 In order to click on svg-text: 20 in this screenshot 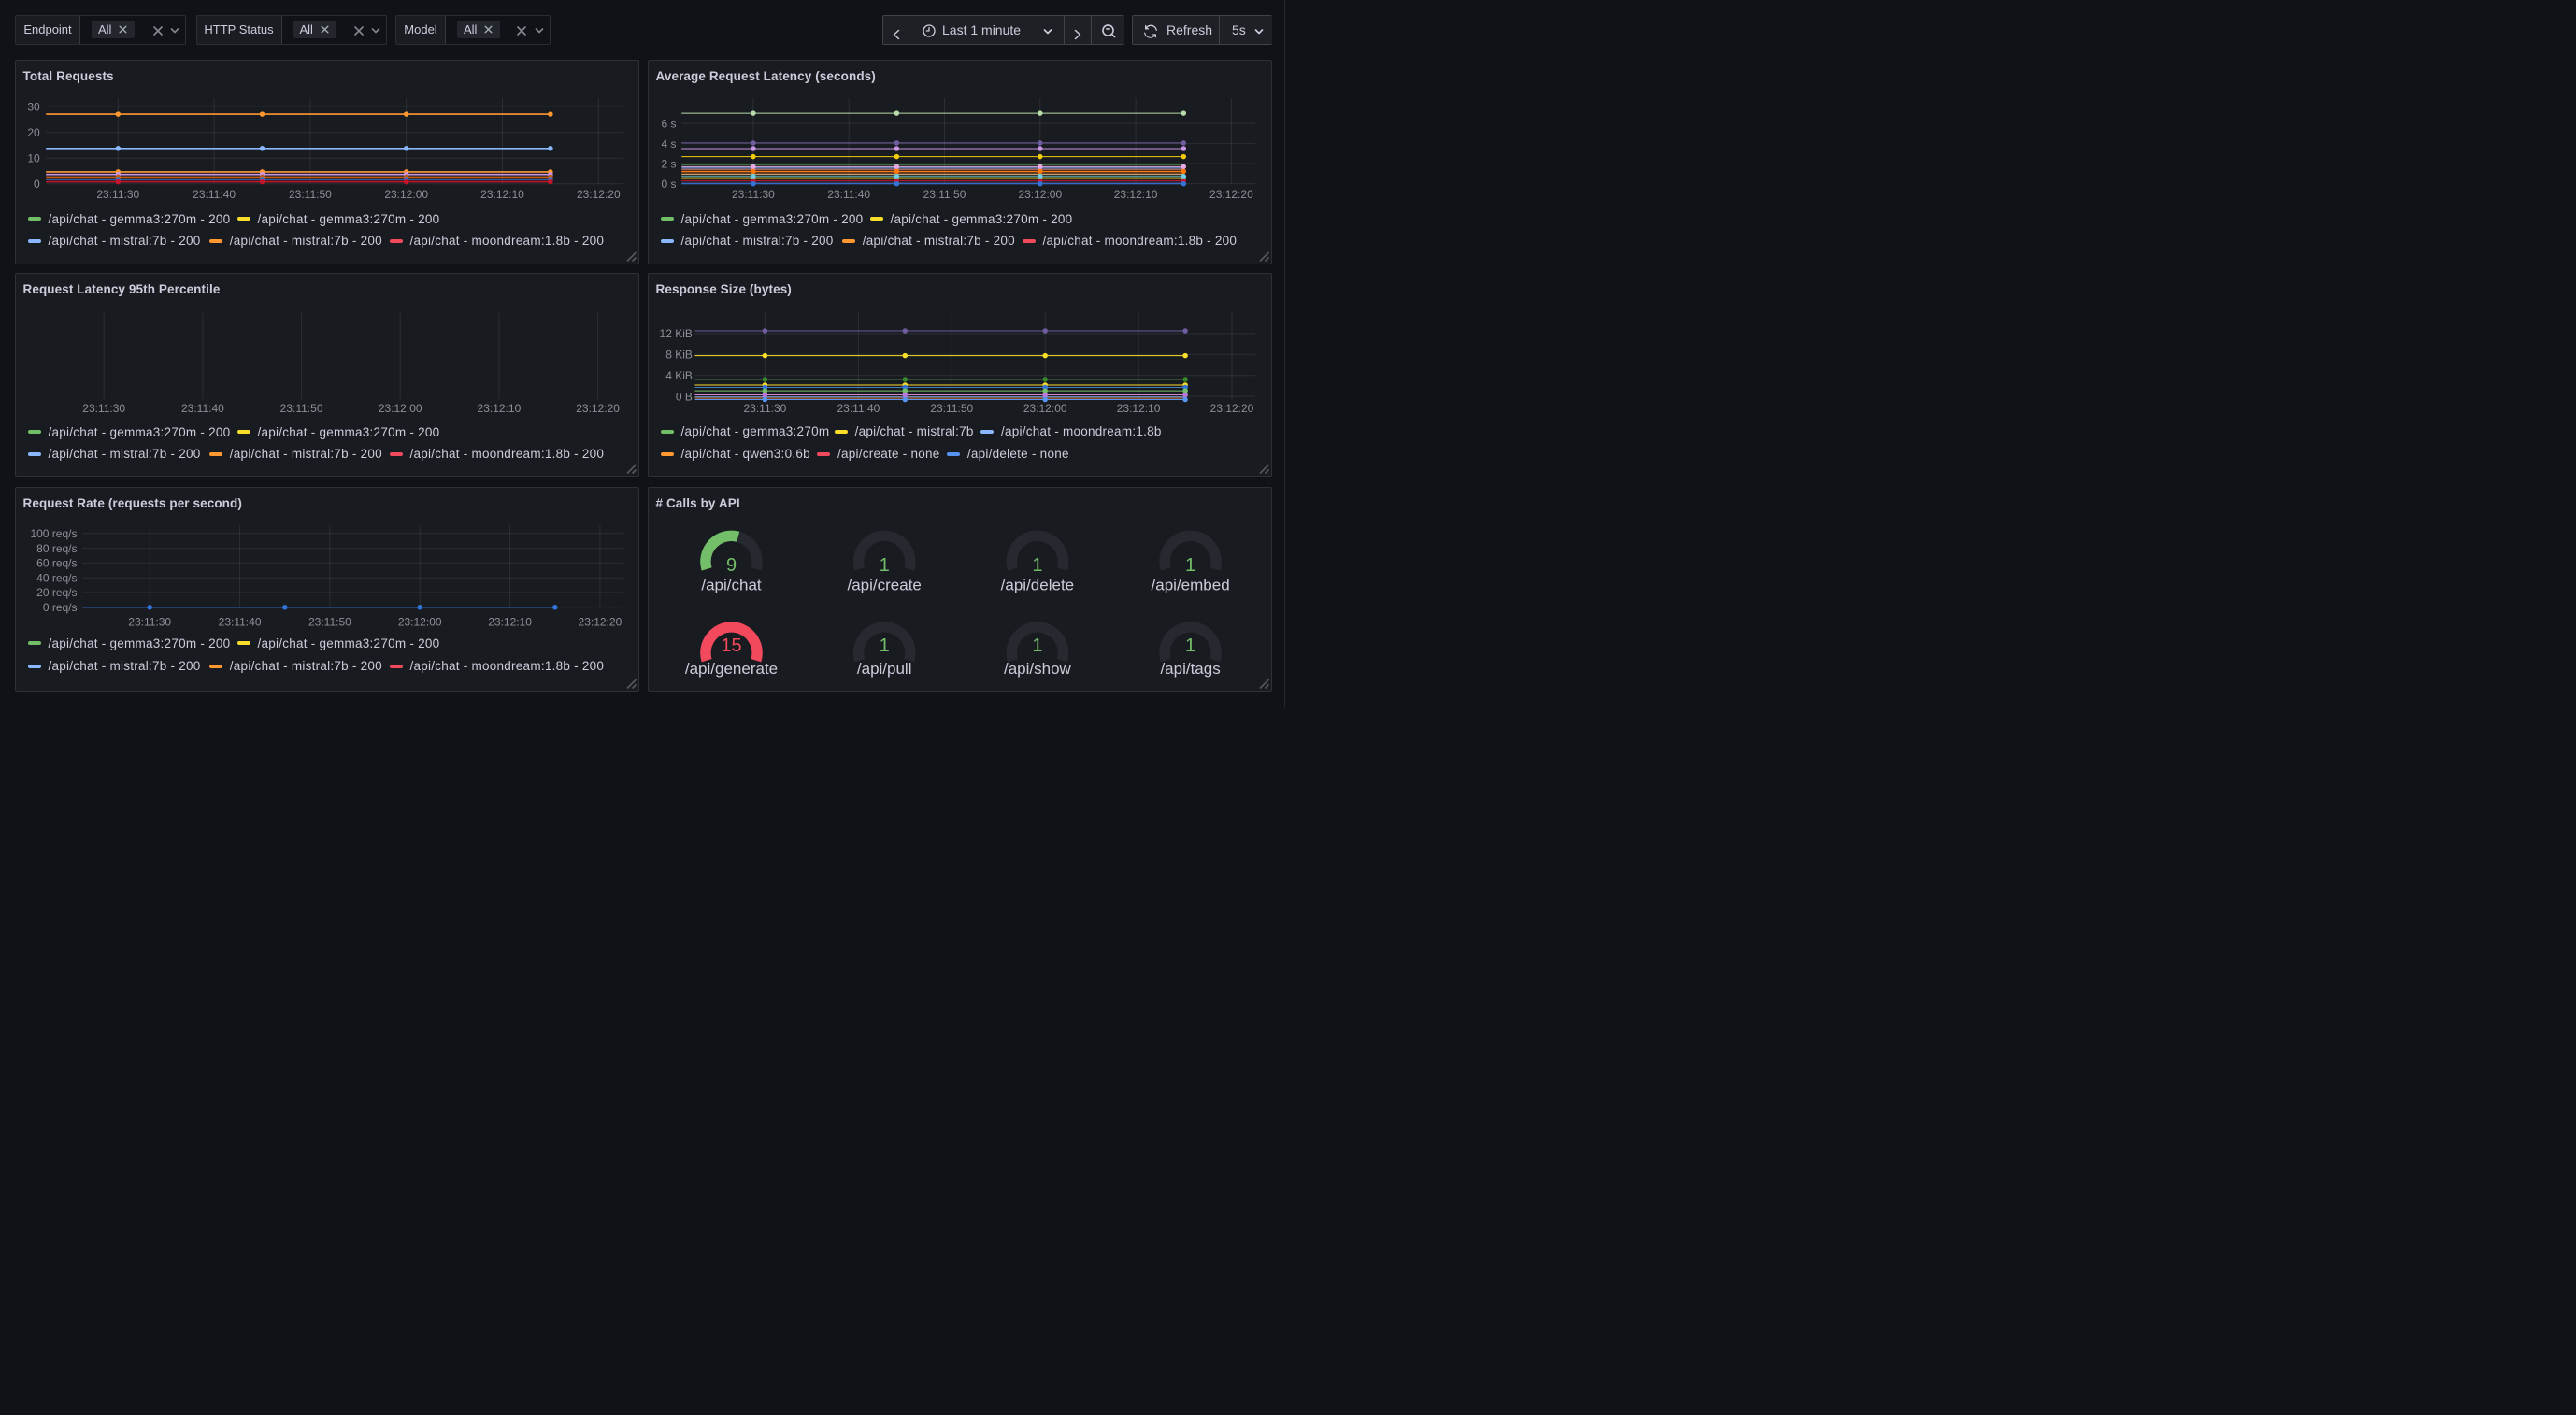, I will do `click(33, 133)`.